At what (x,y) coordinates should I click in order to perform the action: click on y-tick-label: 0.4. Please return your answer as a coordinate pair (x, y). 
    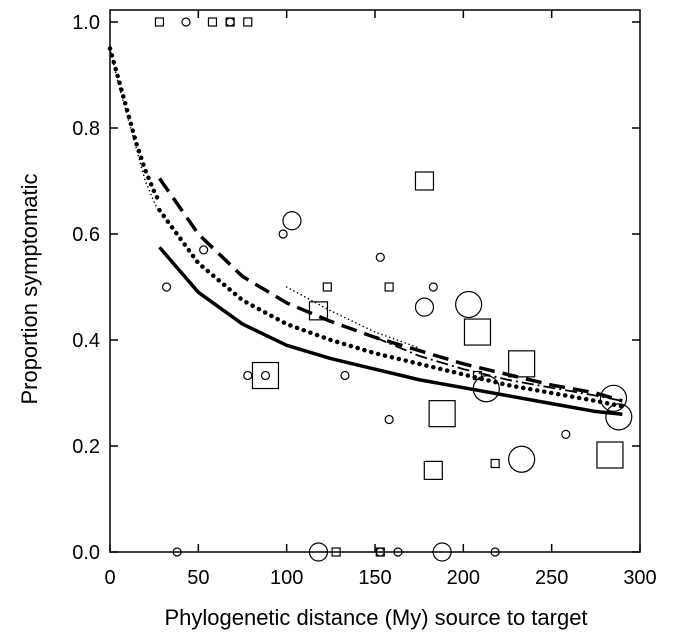
    Looking at the image, I should click on (86, 341).